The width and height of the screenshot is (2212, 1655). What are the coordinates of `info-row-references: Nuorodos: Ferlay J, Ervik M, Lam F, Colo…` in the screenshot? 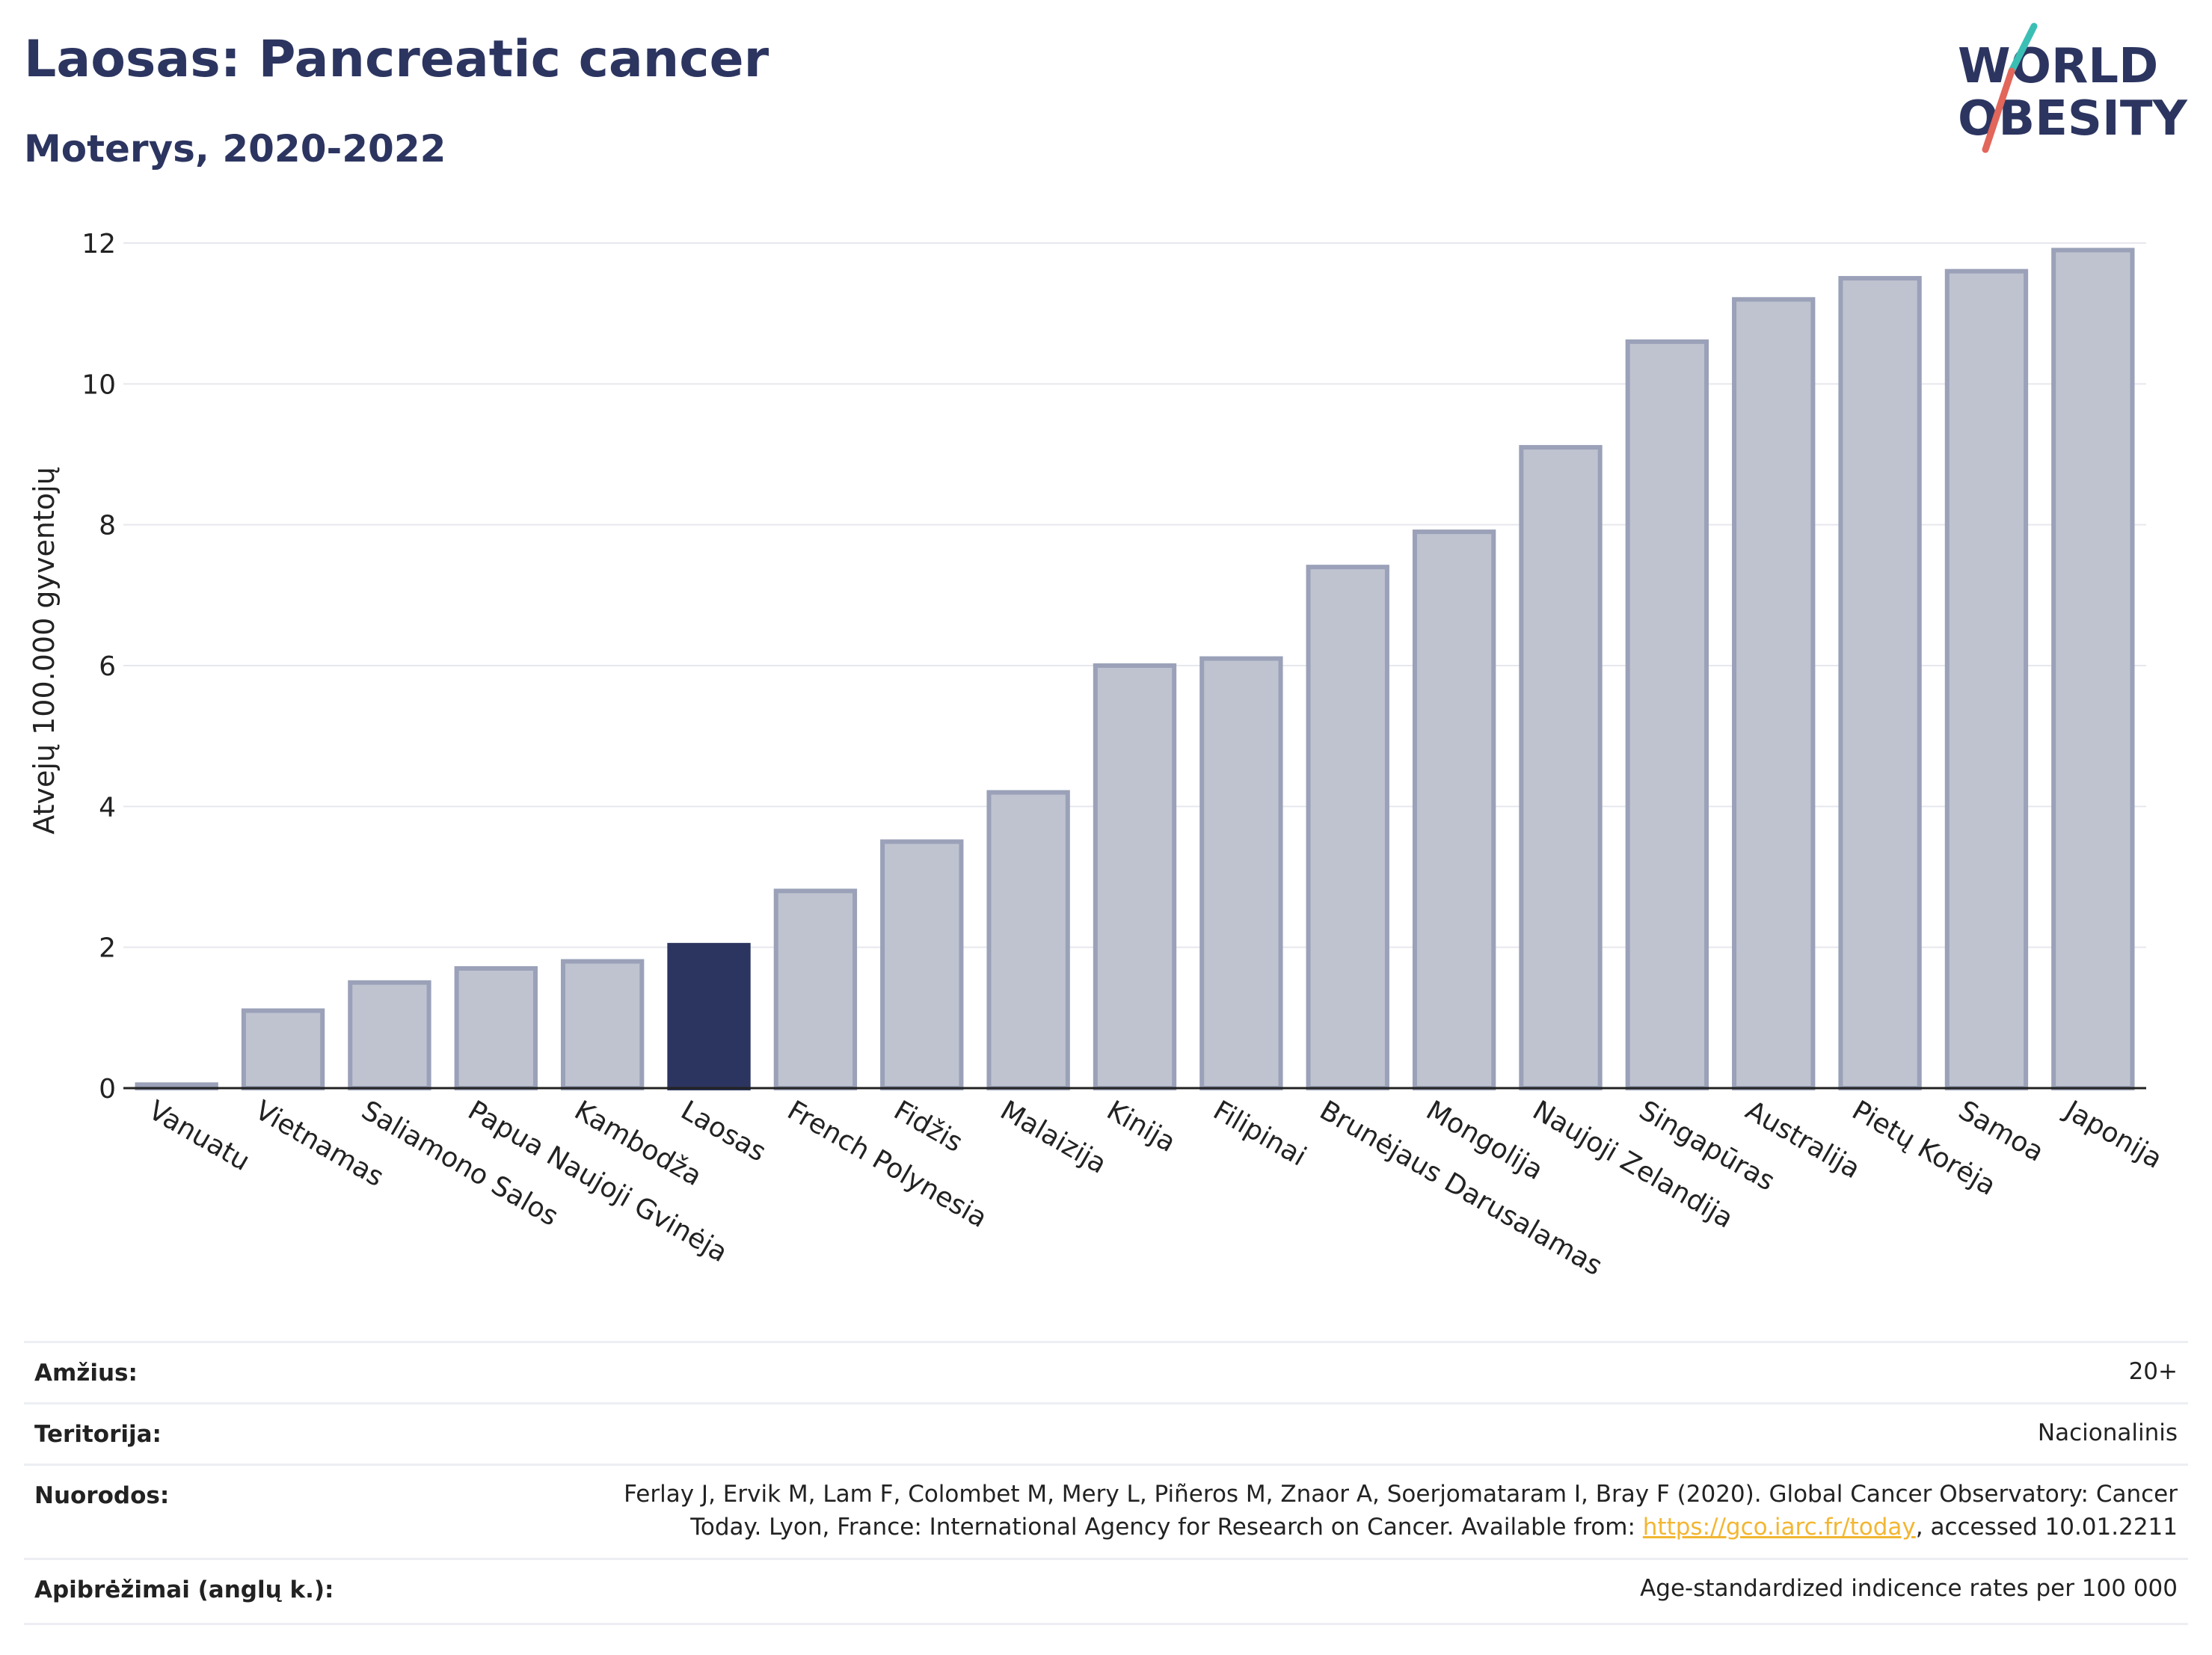 It's located at (1106, 1512).